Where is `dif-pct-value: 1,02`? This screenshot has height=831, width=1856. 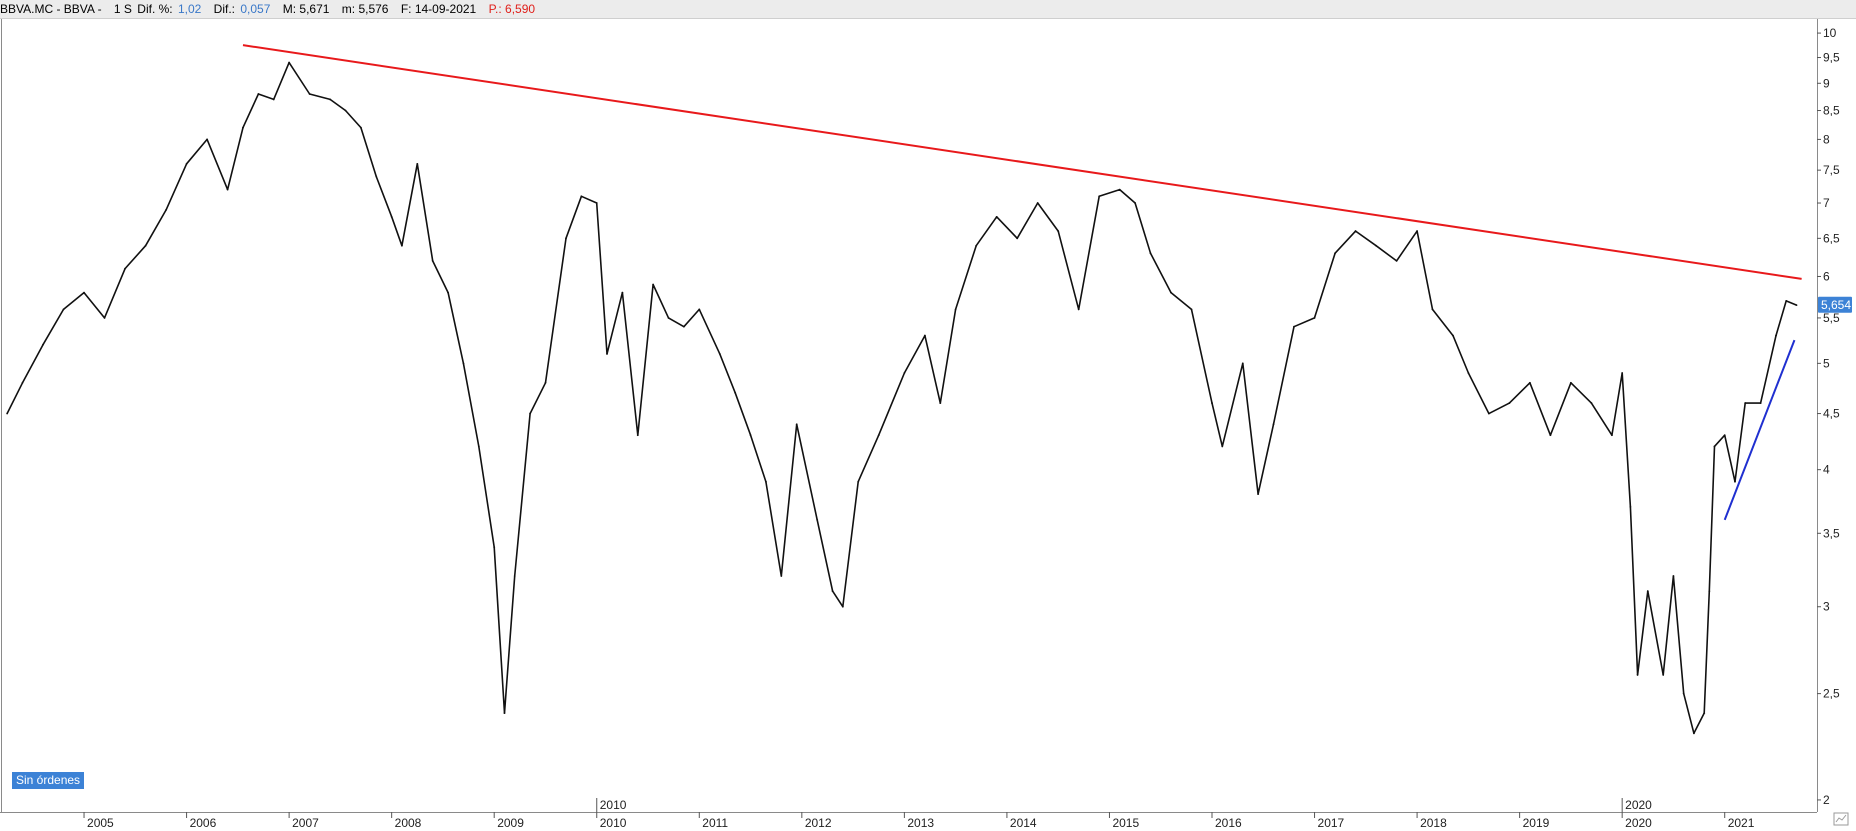 dif-pct-value: 1,02 is located at coordinates (189, 9).